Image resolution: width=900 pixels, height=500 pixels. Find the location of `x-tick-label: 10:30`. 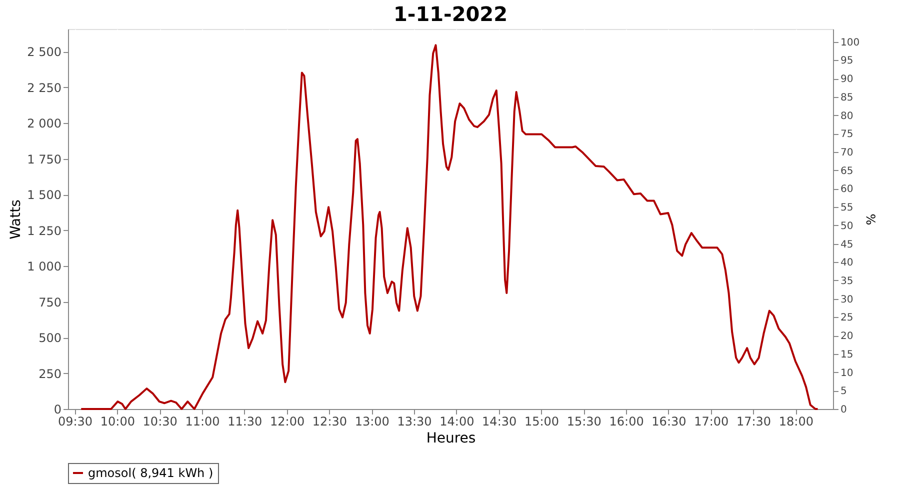

x-tick-label: 10:30 is located at coordinates (160, 421).